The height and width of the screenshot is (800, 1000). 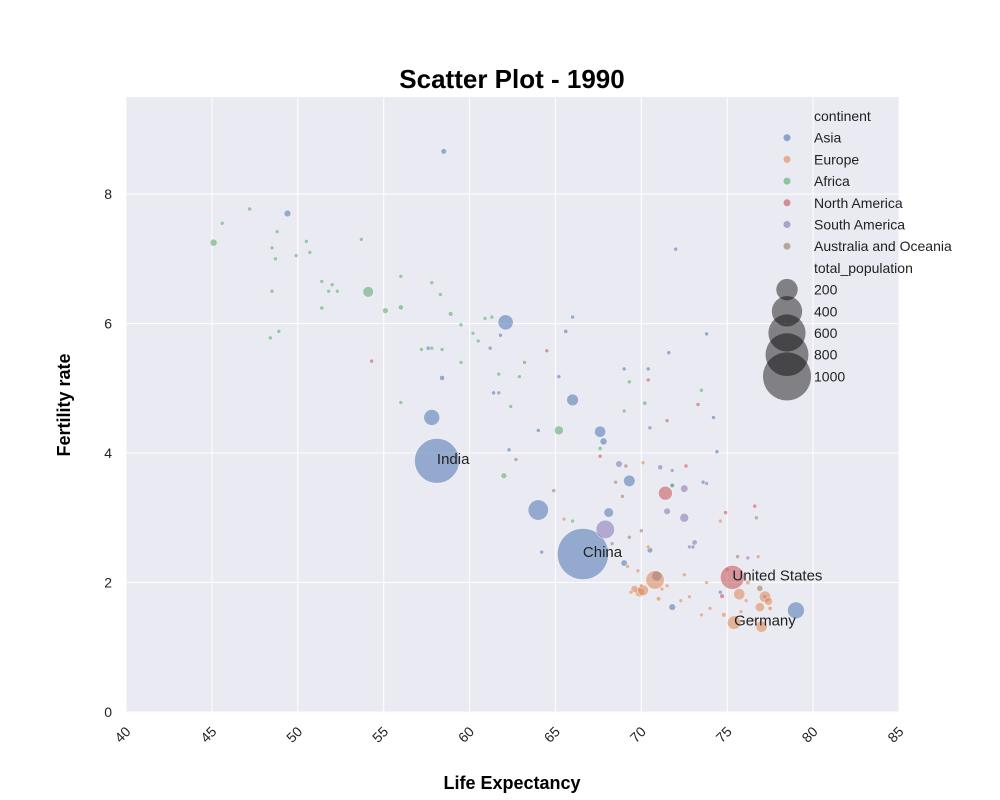 What do you see at coordinates (809, 734) in the screenshot?
I see `x-tick-label: 80` at bounding box center [809, 734].